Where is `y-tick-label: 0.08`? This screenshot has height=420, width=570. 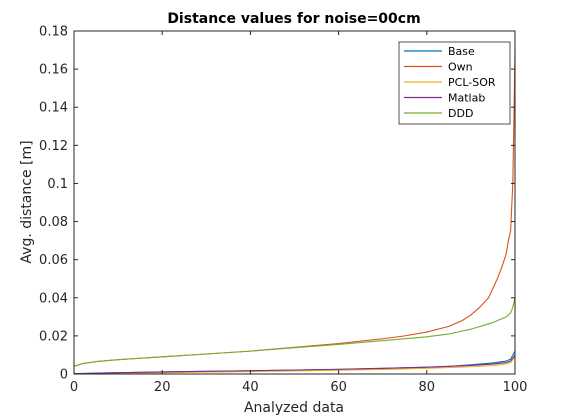 y-tick-label: 0.08 is located at coordinates (53, 222).